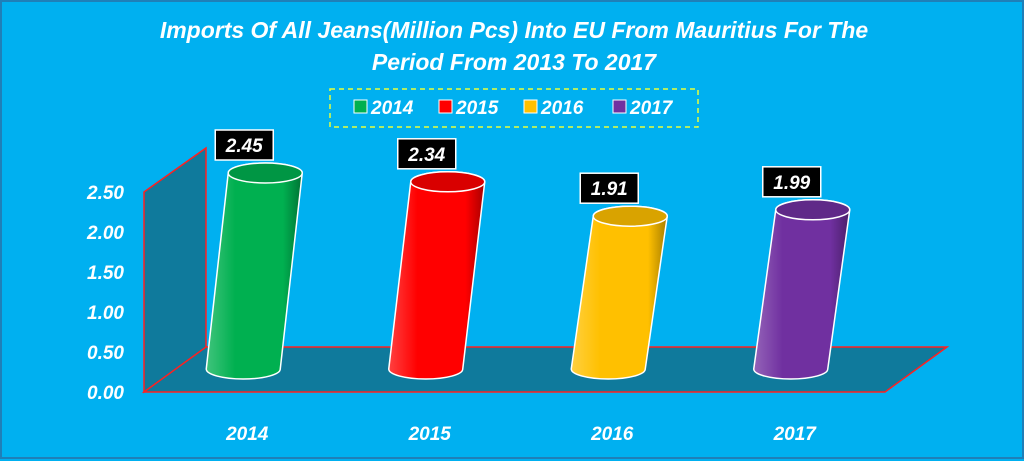 The image size is (1024, 461). What do you see at coordinates (651, 108) in the screenshot?
I see `legend-label: 2017` at bounding box center [651, 108].